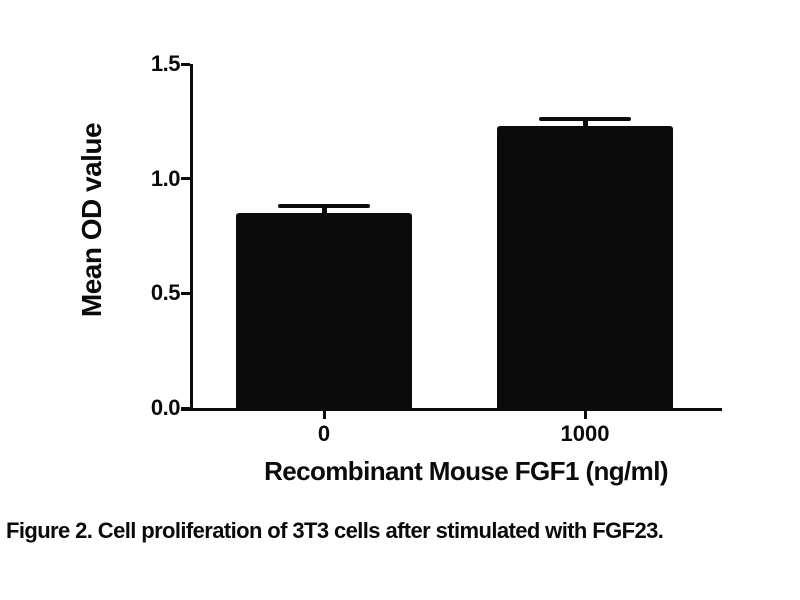 The image size is (800, 600). Describe the element at coordinates (324, 433) in the screenshot. I see `x-tick-label: 0` at that location.